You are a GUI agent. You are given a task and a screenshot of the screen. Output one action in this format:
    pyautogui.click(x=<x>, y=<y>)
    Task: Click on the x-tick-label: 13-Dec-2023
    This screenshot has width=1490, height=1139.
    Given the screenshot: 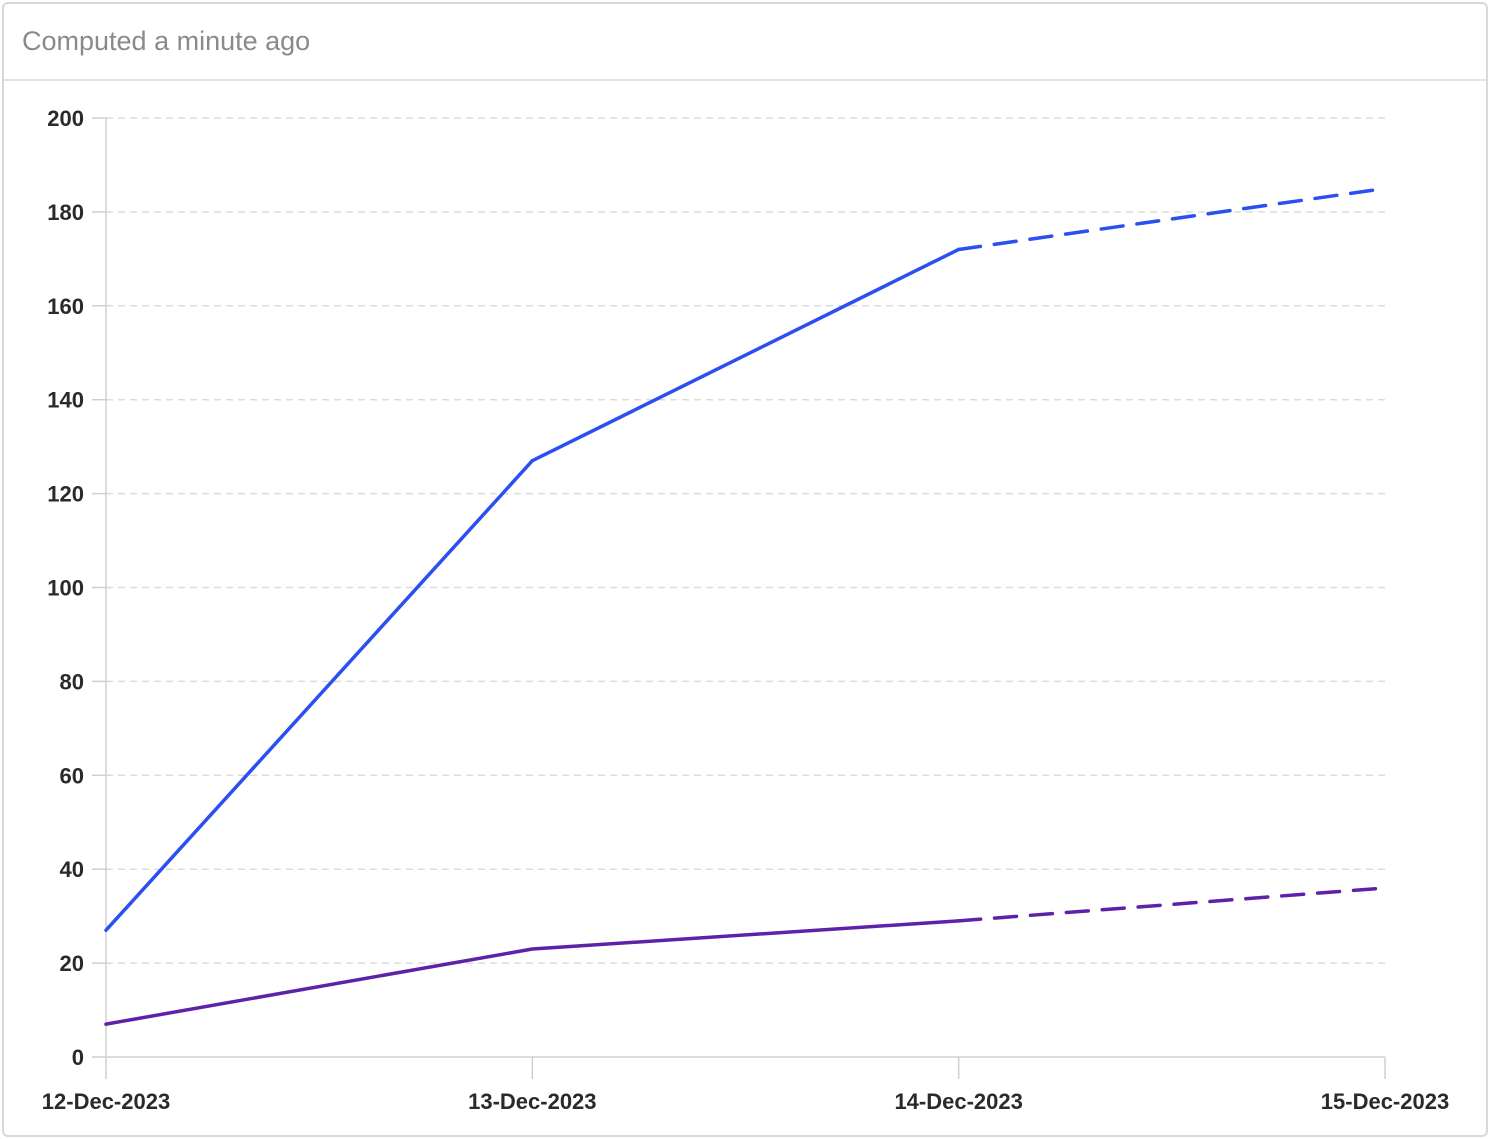 What is the action you would take?
    pyautogui.click(x=532, y=1101)
    